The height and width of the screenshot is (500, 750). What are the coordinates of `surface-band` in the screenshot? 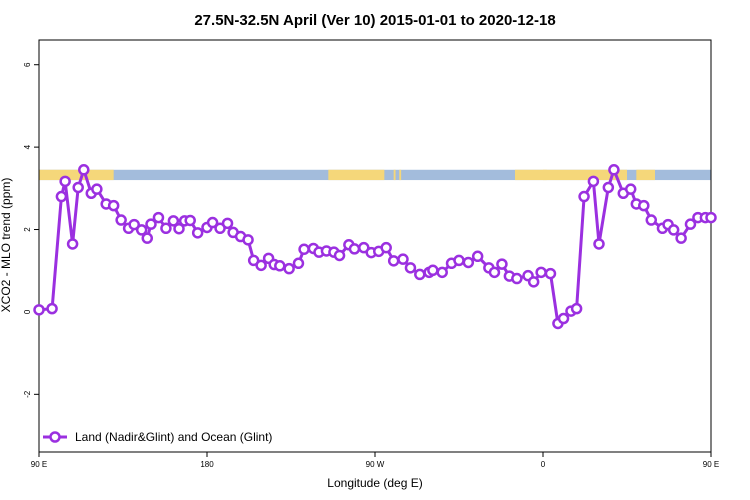 It's located at (375, 175).